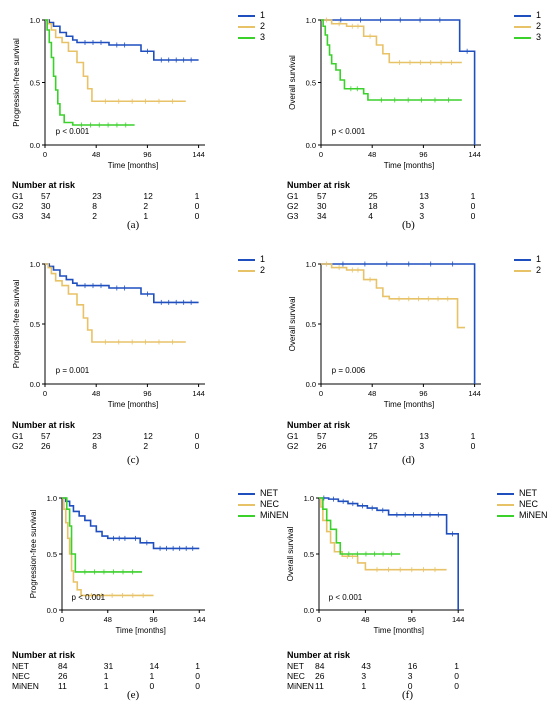 The image size is (550, 706). What do you see at coordinates (94, 206) in the screenshot?
I see `risk-cell: 8` at bounding box center [94, 206].